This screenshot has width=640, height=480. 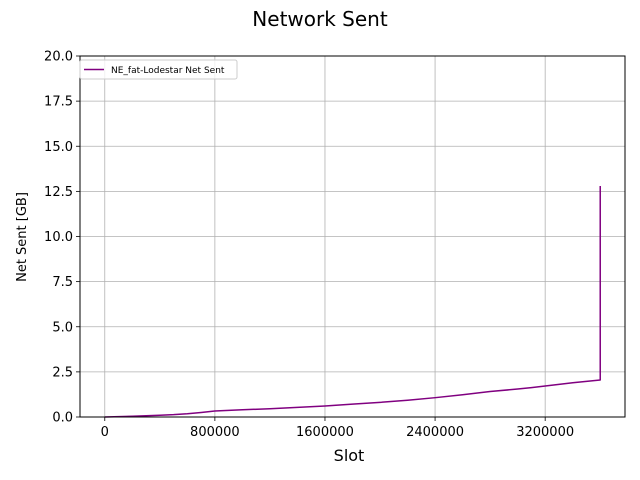 What do you see at coordinates (58, 102) in the screenshot?
I see `y-tick-label: 17.5` at bounding box center [58, 102].